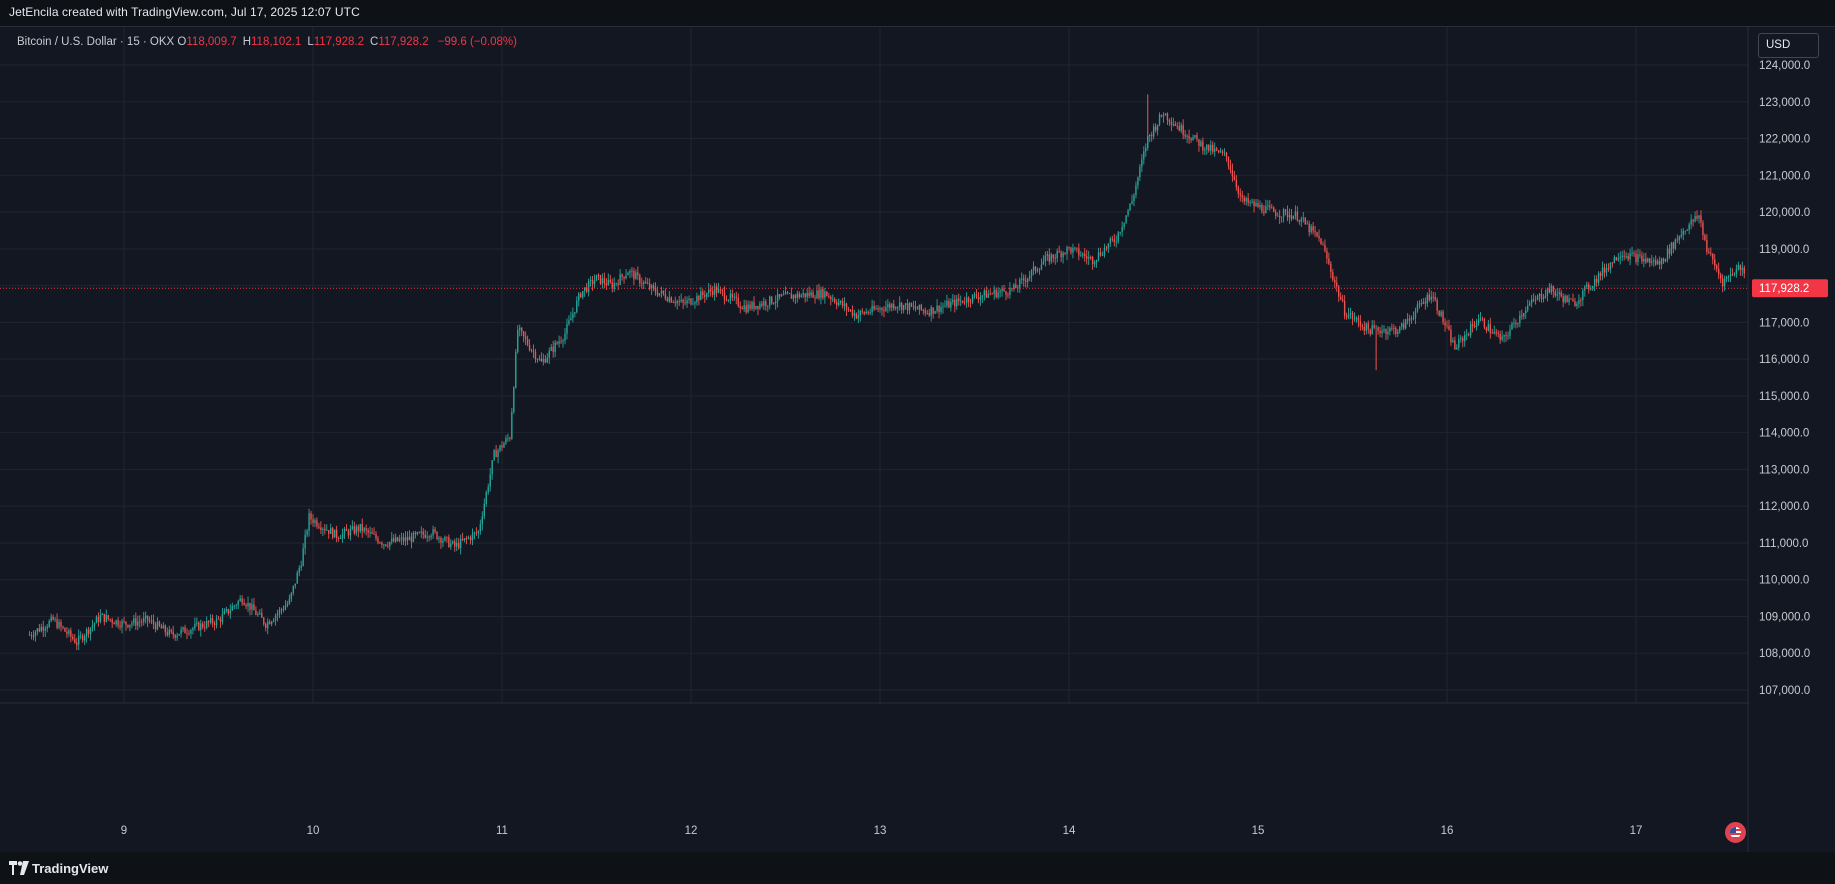  I want to click on us-flag-icon, so click(1735, 832).